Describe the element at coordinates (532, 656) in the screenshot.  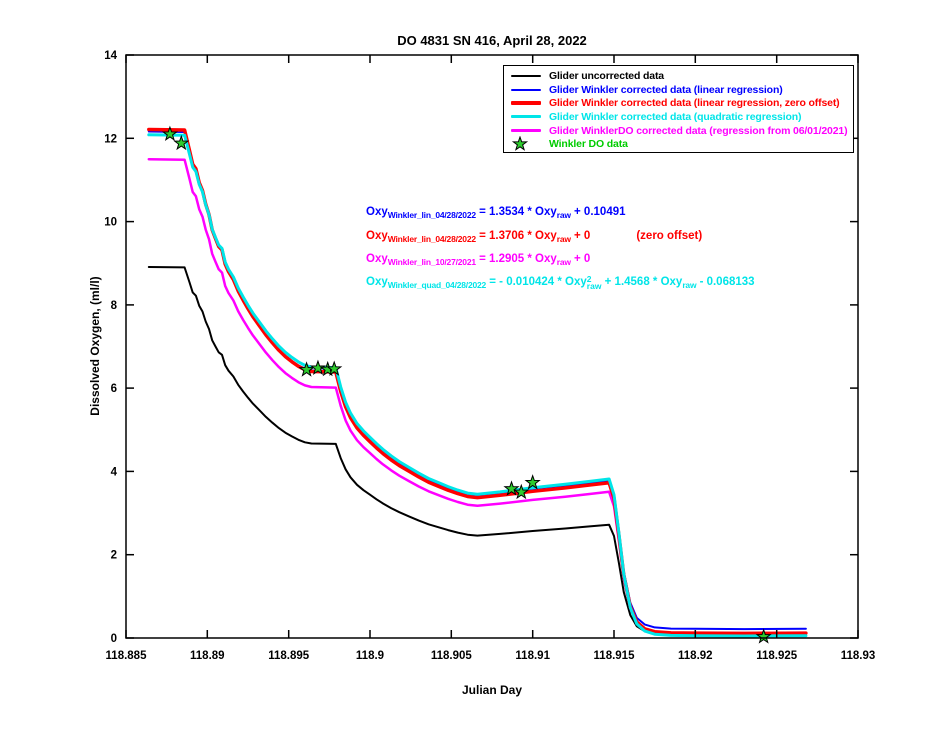
I see `x-tick-label: 118.91` at that location.